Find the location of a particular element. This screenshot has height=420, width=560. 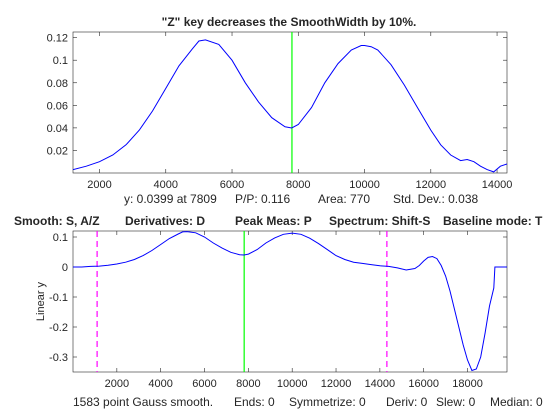

controls-derivatives: Derivatives: D is located at coordinates (165, 221).